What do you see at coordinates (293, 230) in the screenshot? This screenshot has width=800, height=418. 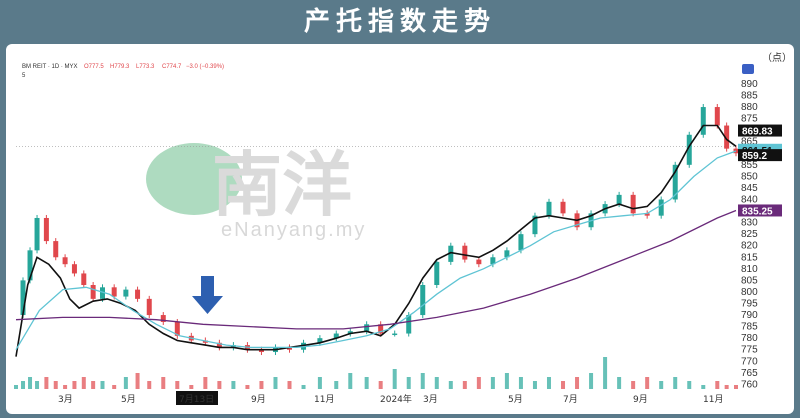 I see `watermark-brand-en: eNanyang.my` at bounding box center [293, 230].